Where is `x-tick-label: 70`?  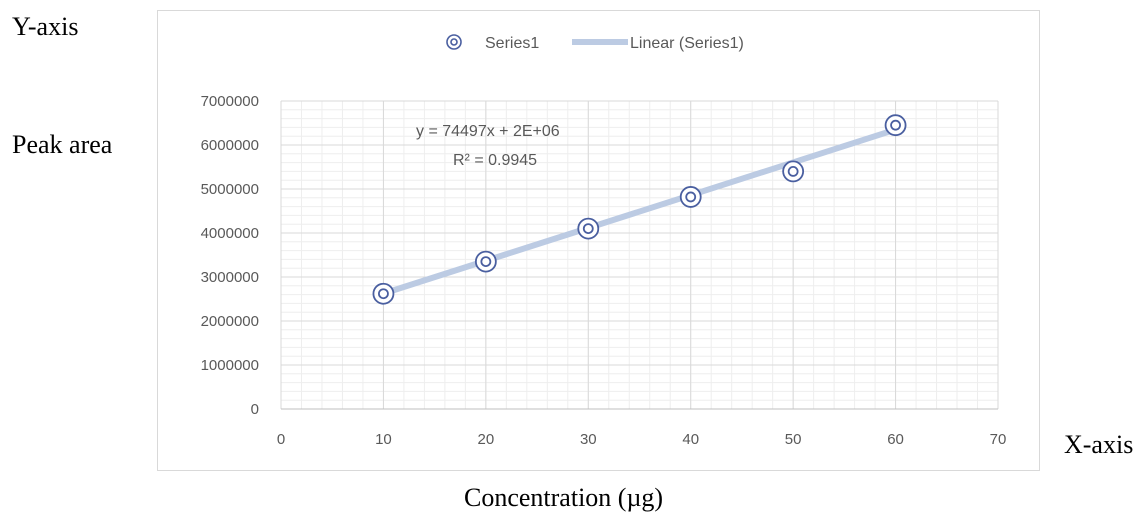 x-tick-label: 70 is located at coordinates (998, 439).